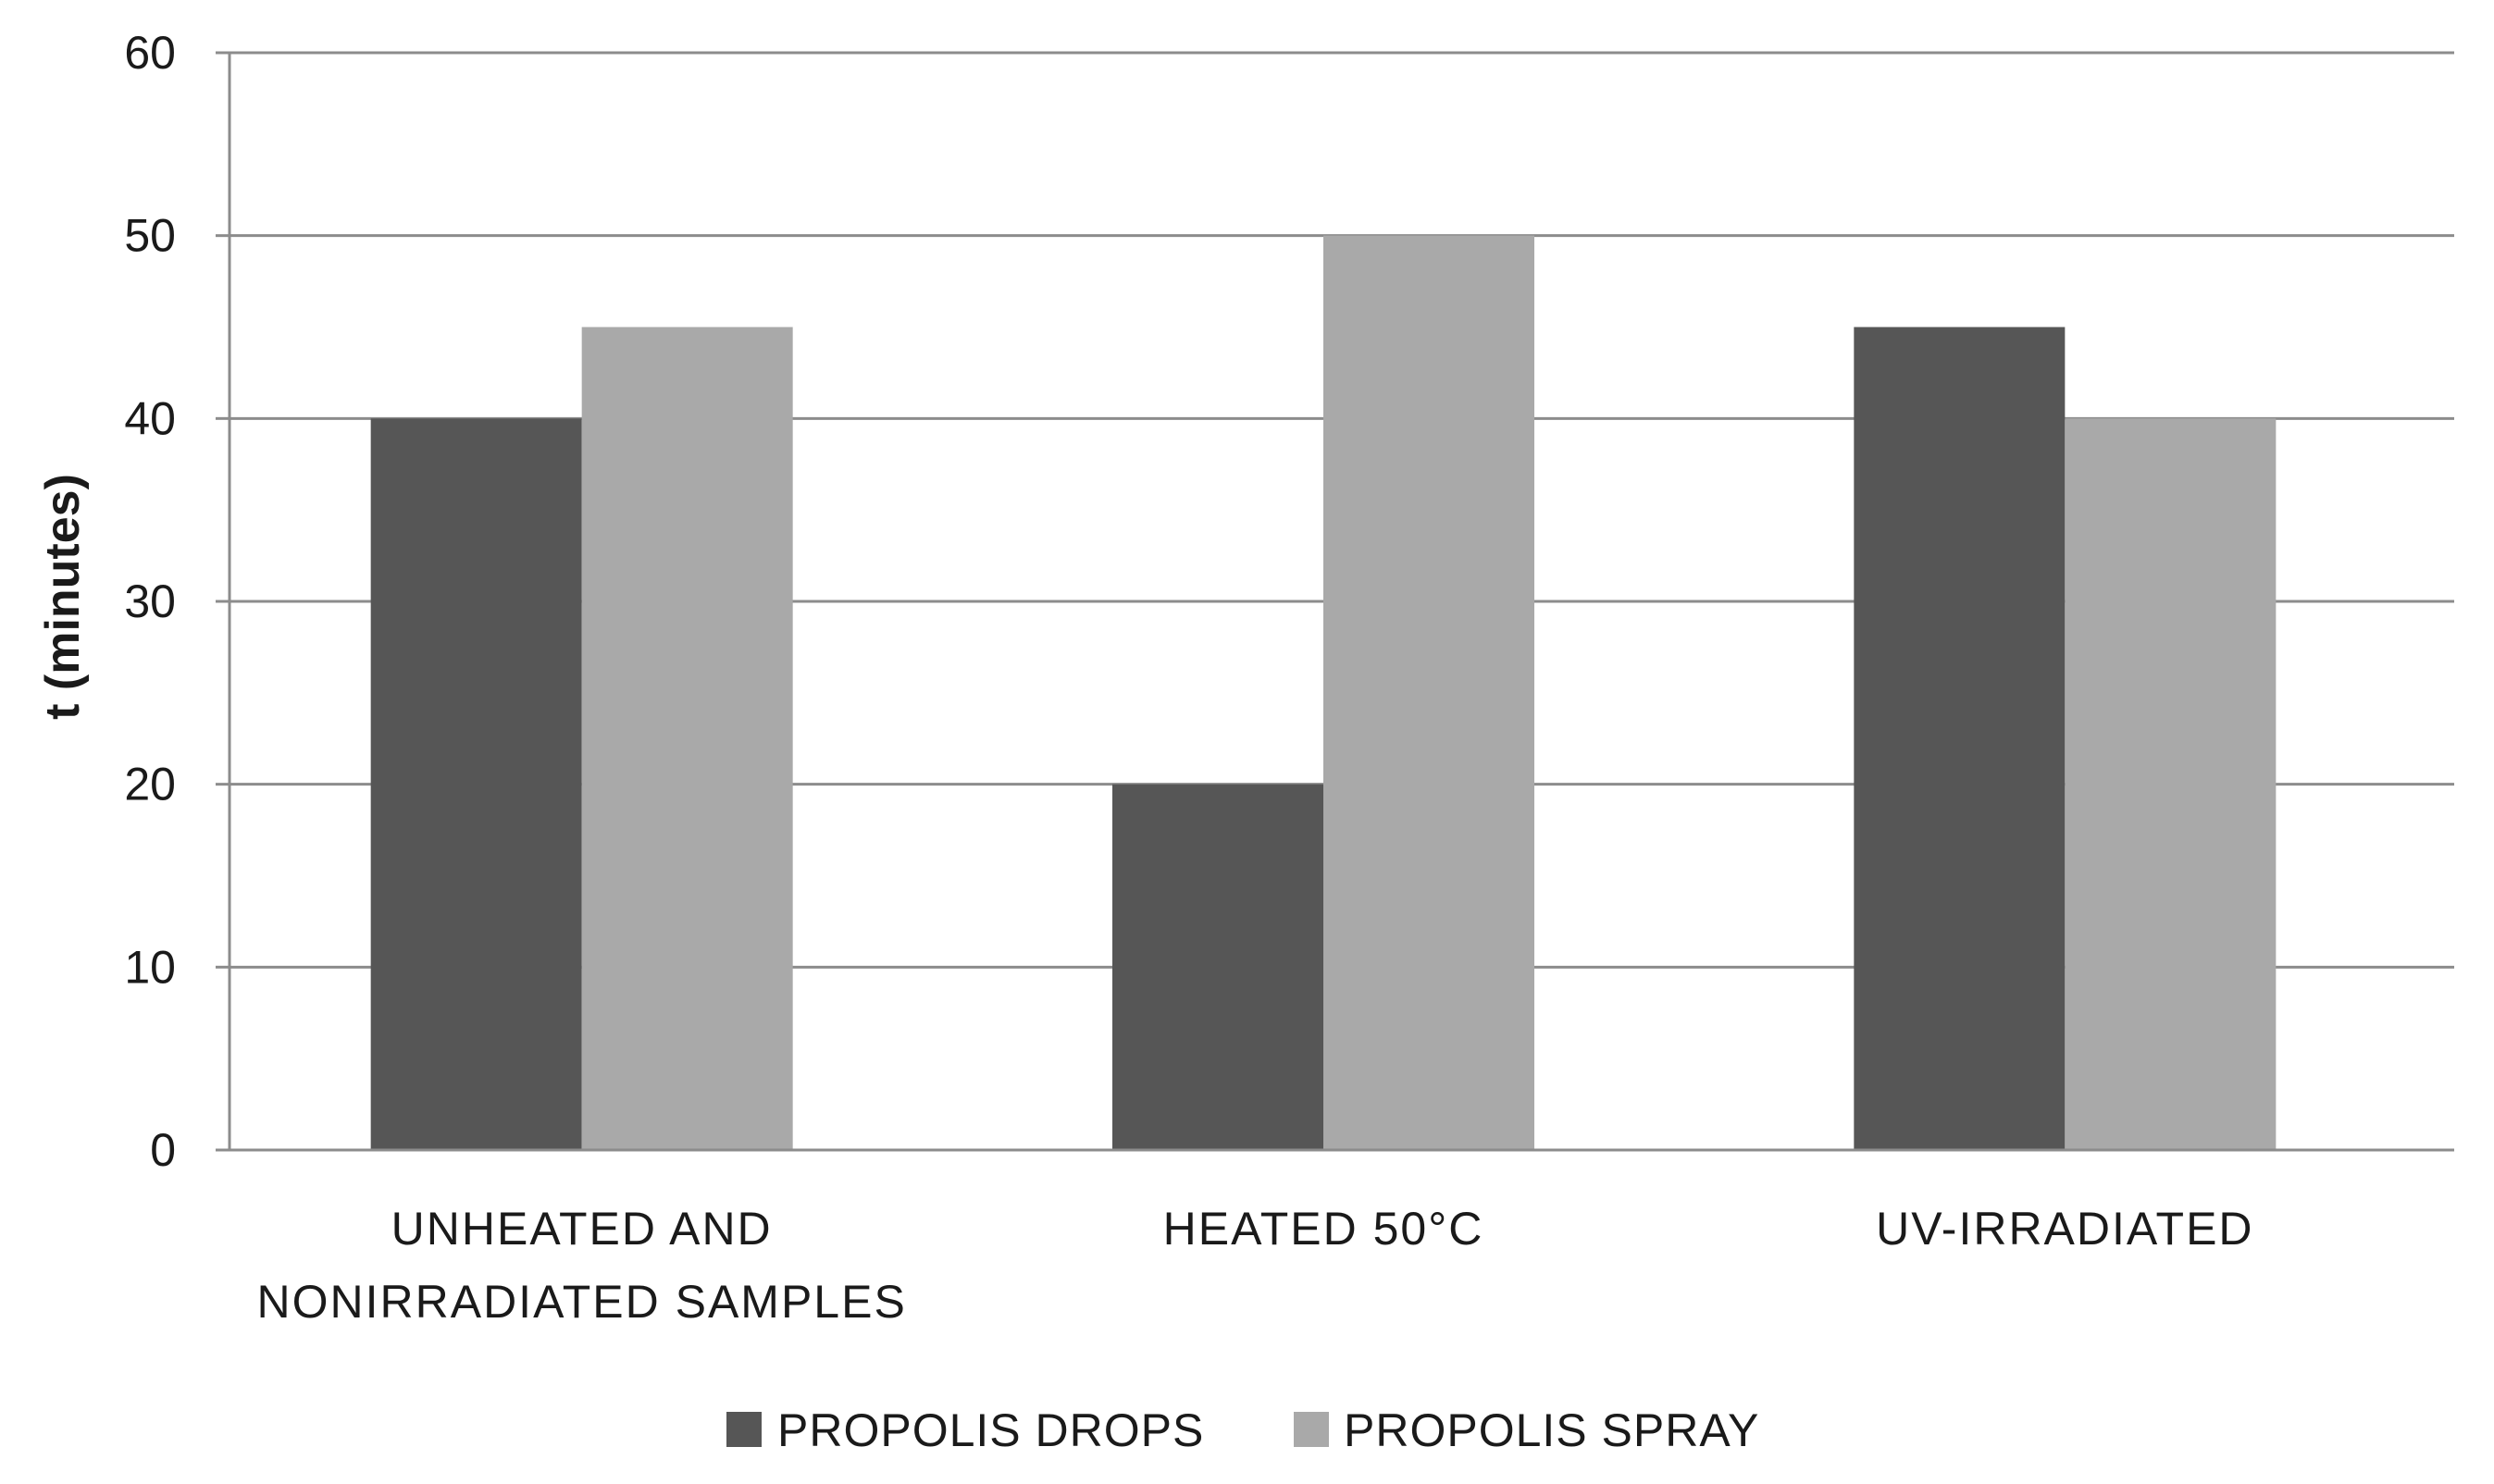 Image resolution: width=2494 pixels, height=1484 pixels. I want to click on legend-label: PROPOLIS SPRAY, so click(1551, 1430).